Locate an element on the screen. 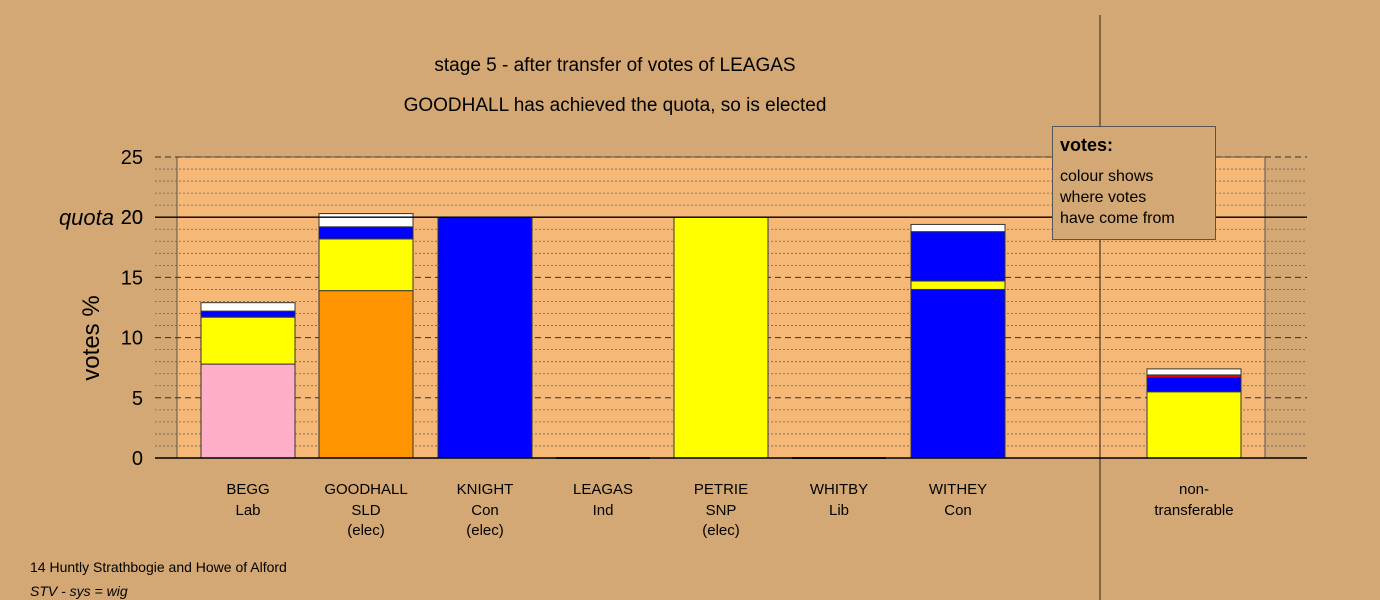 This screenshot has width=1380, height=600. y-tick-label: 20 is located at coordinates (132, 218).